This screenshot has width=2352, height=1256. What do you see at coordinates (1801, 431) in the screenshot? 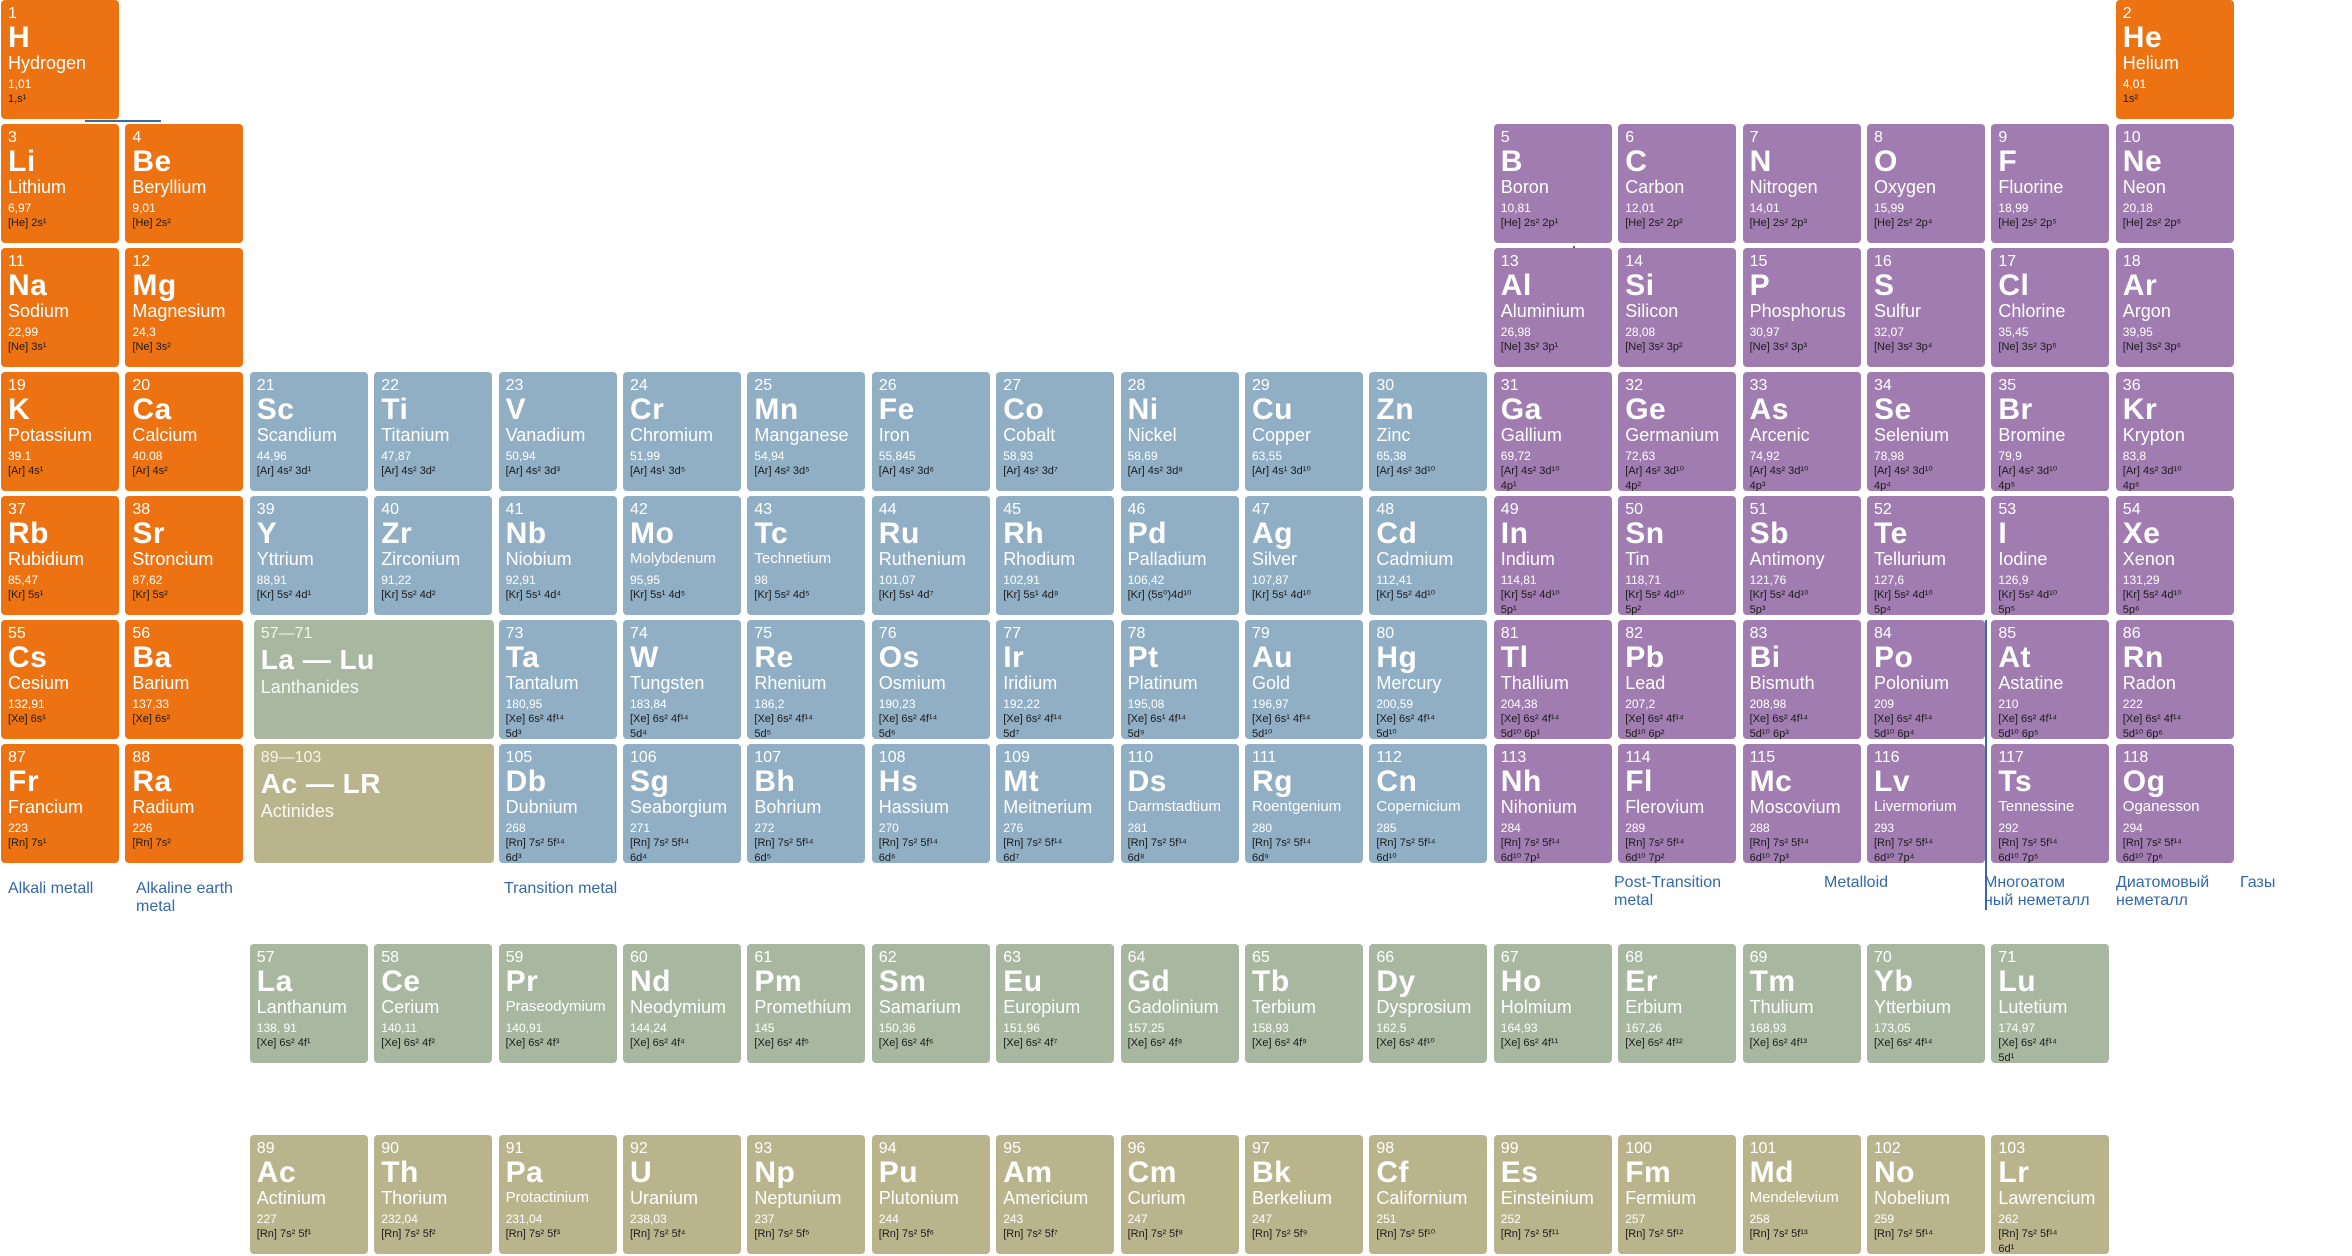
I see `element-cell-as: 33 As Arcenic 74,92 [Ar] 4s² 3d¹⁰ 4p³` at bounding box center [1801, 431].